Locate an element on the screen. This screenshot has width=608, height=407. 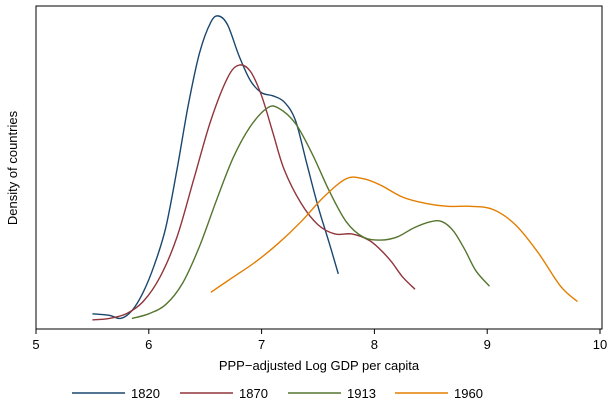
x-tick-label: 8 is located at coordinates (374, 344).